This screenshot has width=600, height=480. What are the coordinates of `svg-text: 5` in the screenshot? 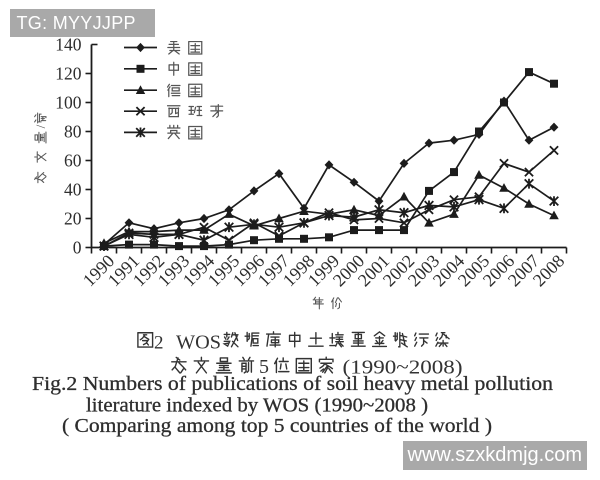 It's located at (264, 367).